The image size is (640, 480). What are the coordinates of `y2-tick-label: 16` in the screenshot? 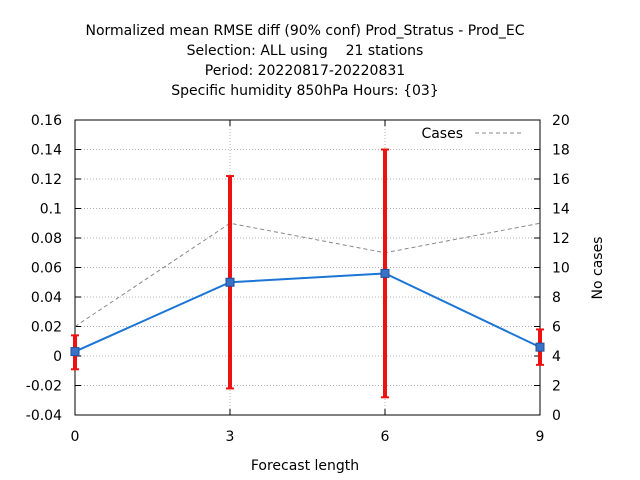 It's located at (561, 180).